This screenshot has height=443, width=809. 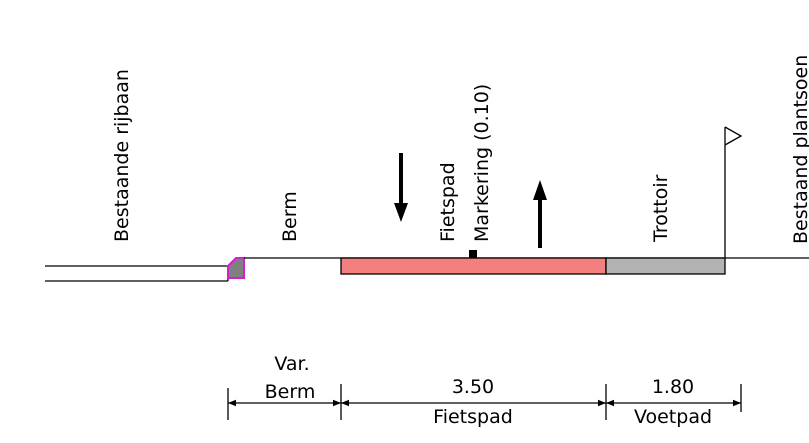 What do you see at coordinates (484, 402) in the screenshot?
I see `dimension-line` at bounding box center [484, 402].